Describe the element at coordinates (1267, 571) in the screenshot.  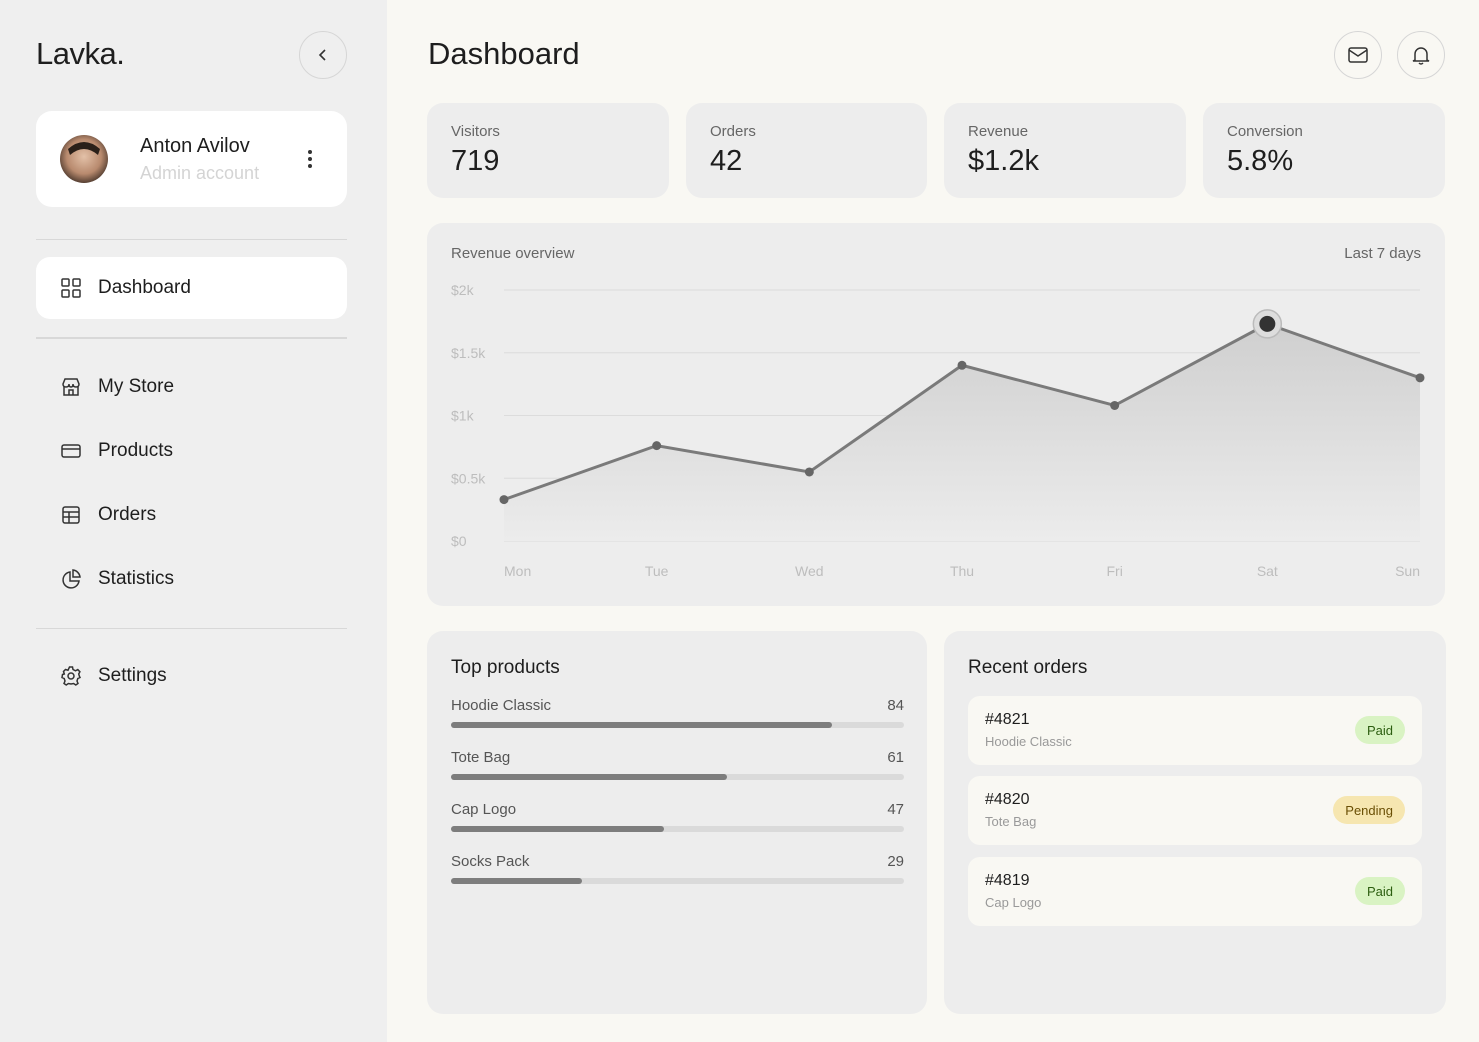
I see `x-tick-label: Sat` at that location.